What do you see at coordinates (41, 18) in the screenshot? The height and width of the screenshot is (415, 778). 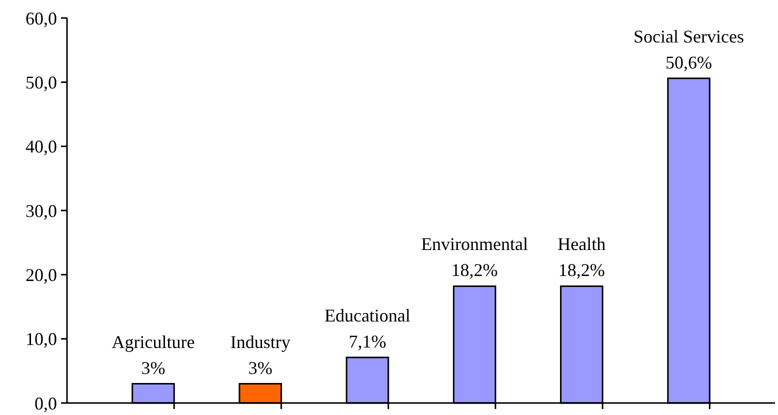 I see `y-tick-label: 60,0` at bounding box center [41, 18].